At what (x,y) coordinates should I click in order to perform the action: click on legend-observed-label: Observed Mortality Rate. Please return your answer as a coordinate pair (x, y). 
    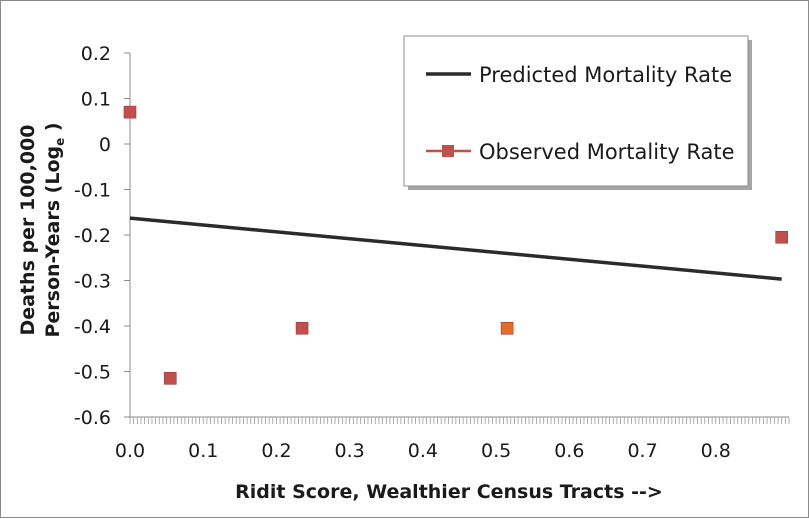
    Looking at the image, I should click on (607, 152).